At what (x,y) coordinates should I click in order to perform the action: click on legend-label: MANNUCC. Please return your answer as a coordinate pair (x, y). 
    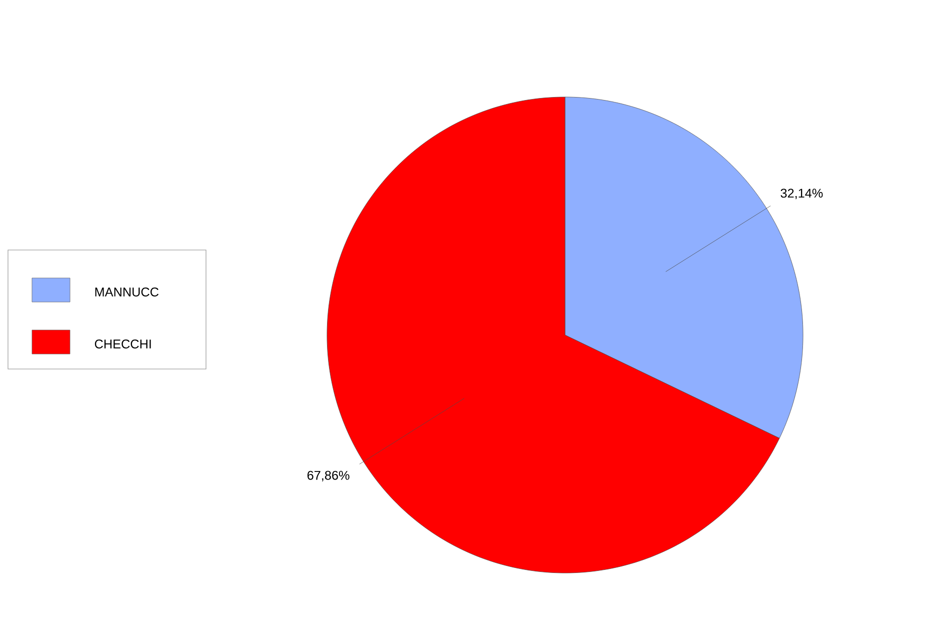
    Looking at the image, I should click on (127, 292).